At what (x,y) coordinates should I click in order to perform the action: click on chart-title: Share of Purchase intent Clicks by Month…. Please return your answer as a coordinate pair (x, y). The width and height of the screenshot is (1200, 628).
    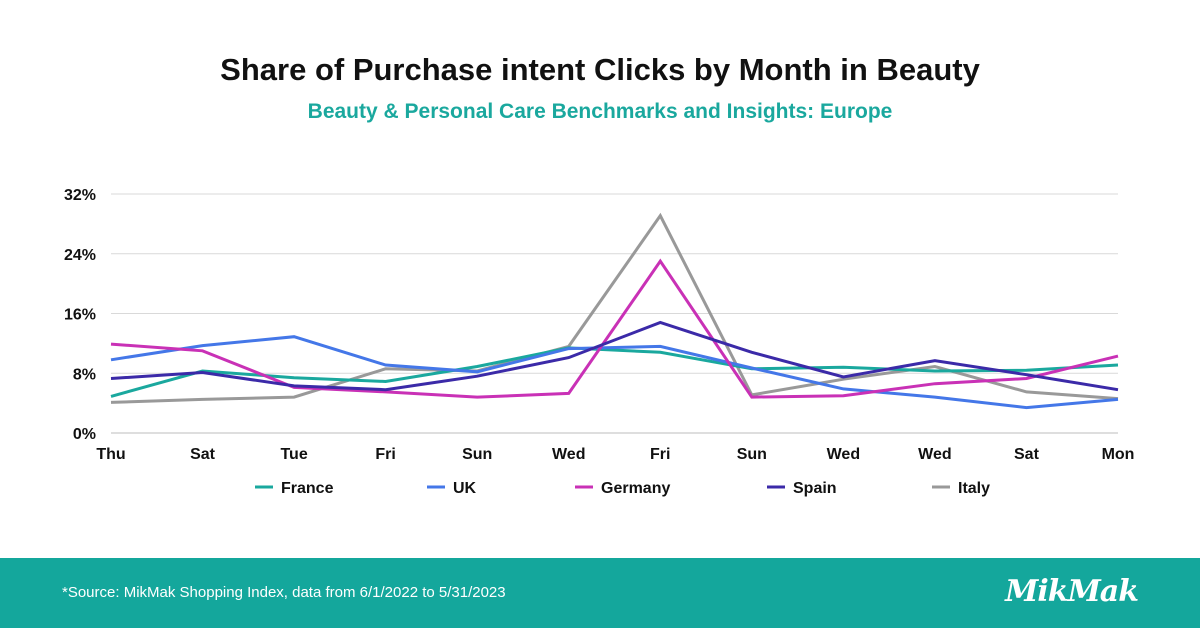
    Looking at the image, I should click on (600, 69).